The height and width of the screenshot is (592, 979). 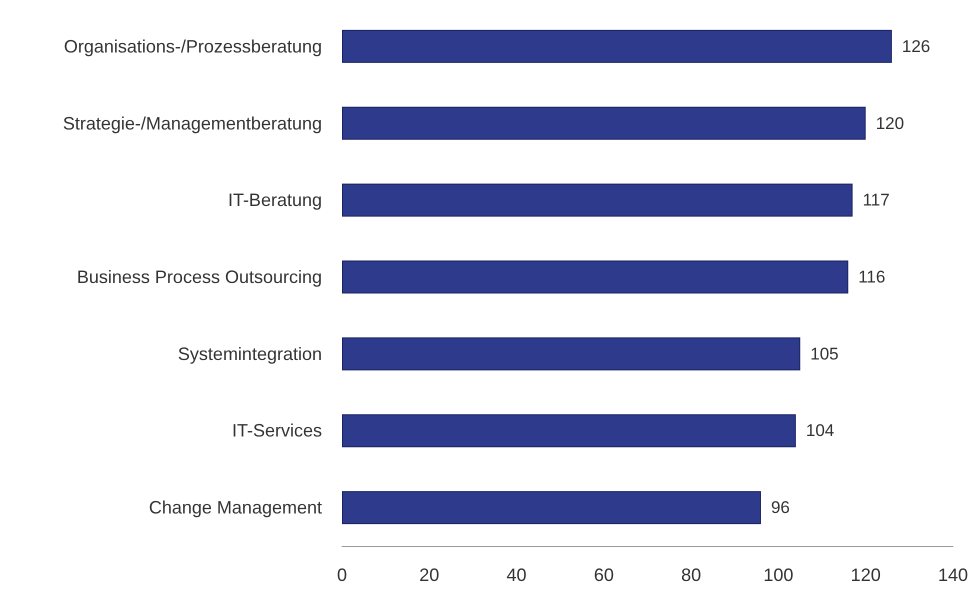 I want to click on data-label: 104, so click(x=820, y=430).